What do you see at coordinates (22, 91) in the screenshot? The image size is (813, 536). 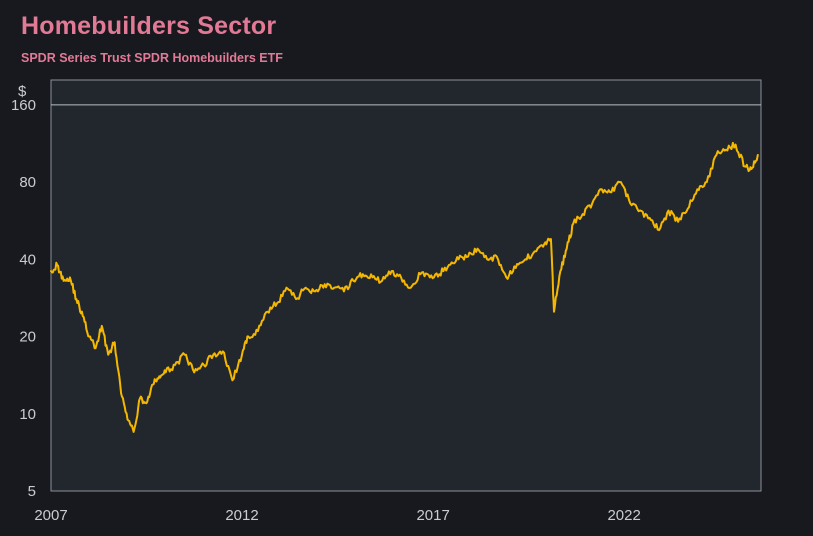 I see `y-axis-label: $` at bounding box center [22, 91].